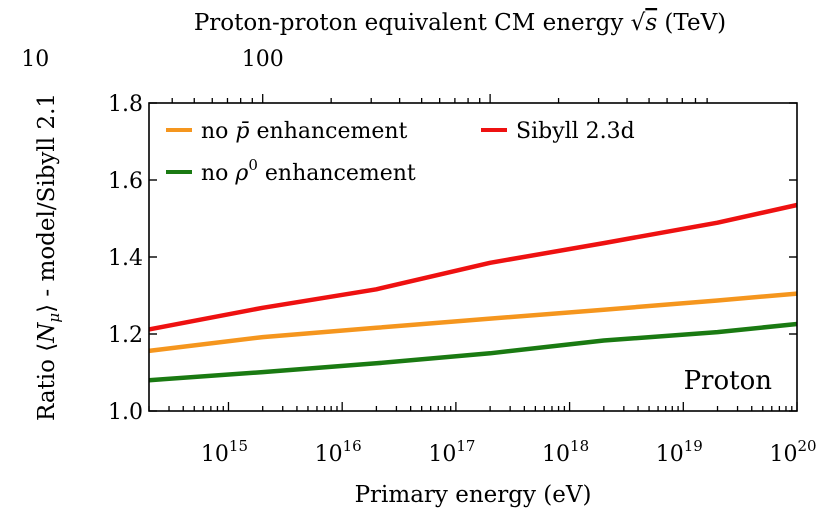 The width and height of the screenshot is (832, 514). Describe the element at coordinates (224, 452) in the screenshot. I see `x-tick-label: 1015` at that location.